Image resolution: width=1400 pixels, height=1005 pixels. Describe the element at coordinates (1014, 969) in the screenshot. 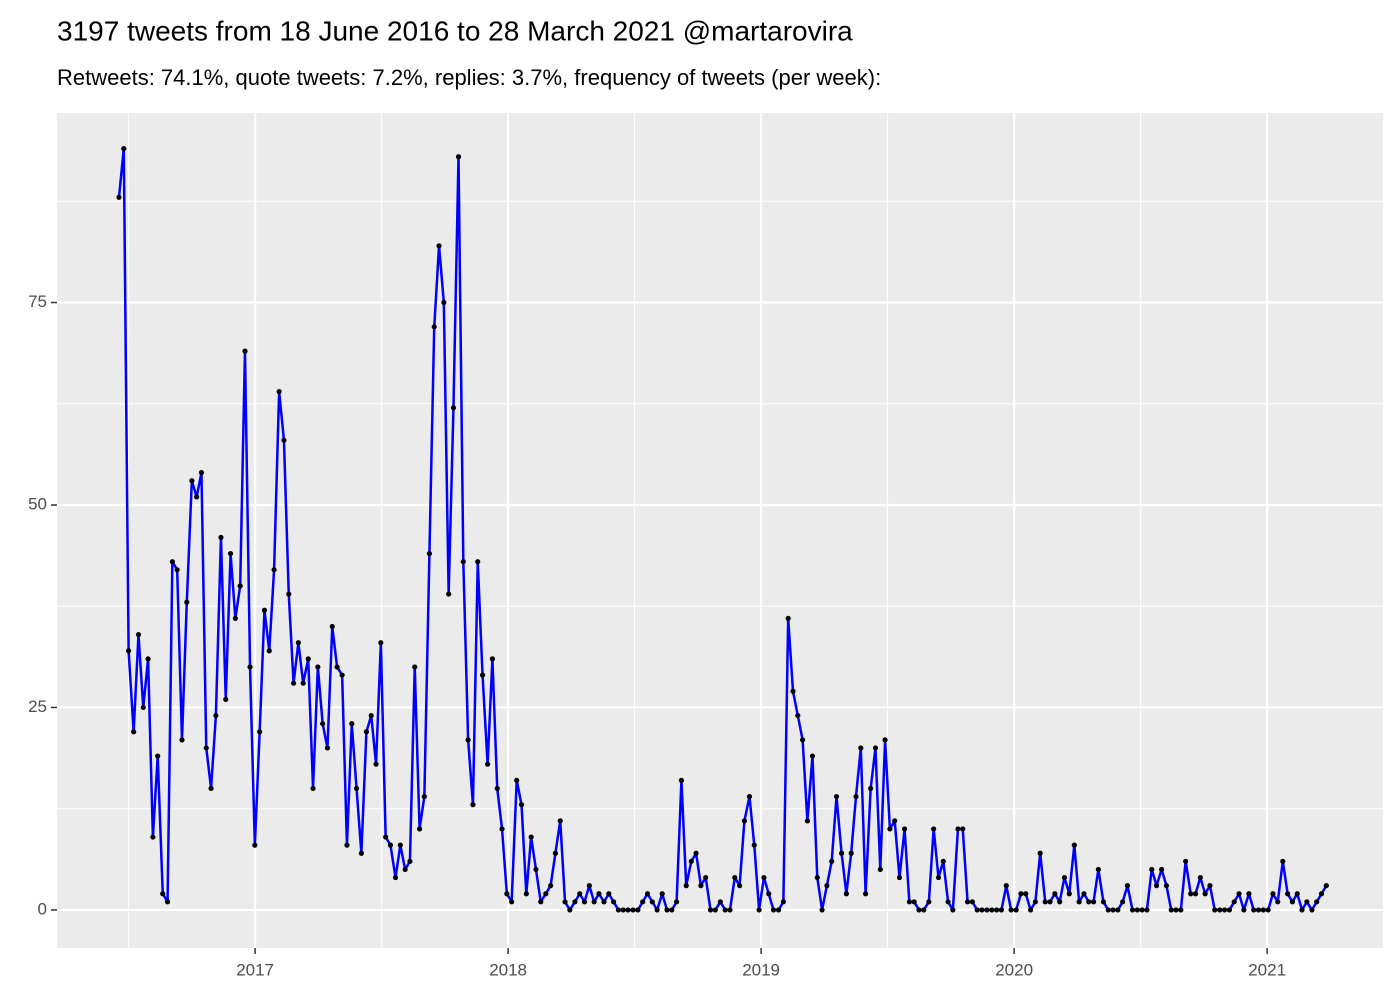

I see `x-tick-label: 2020` at that location.